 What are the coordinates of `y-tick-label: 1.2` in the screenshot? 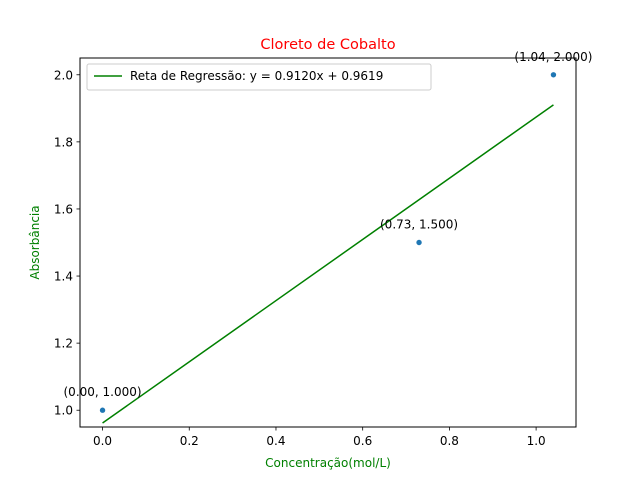 It's located at (63, 344).